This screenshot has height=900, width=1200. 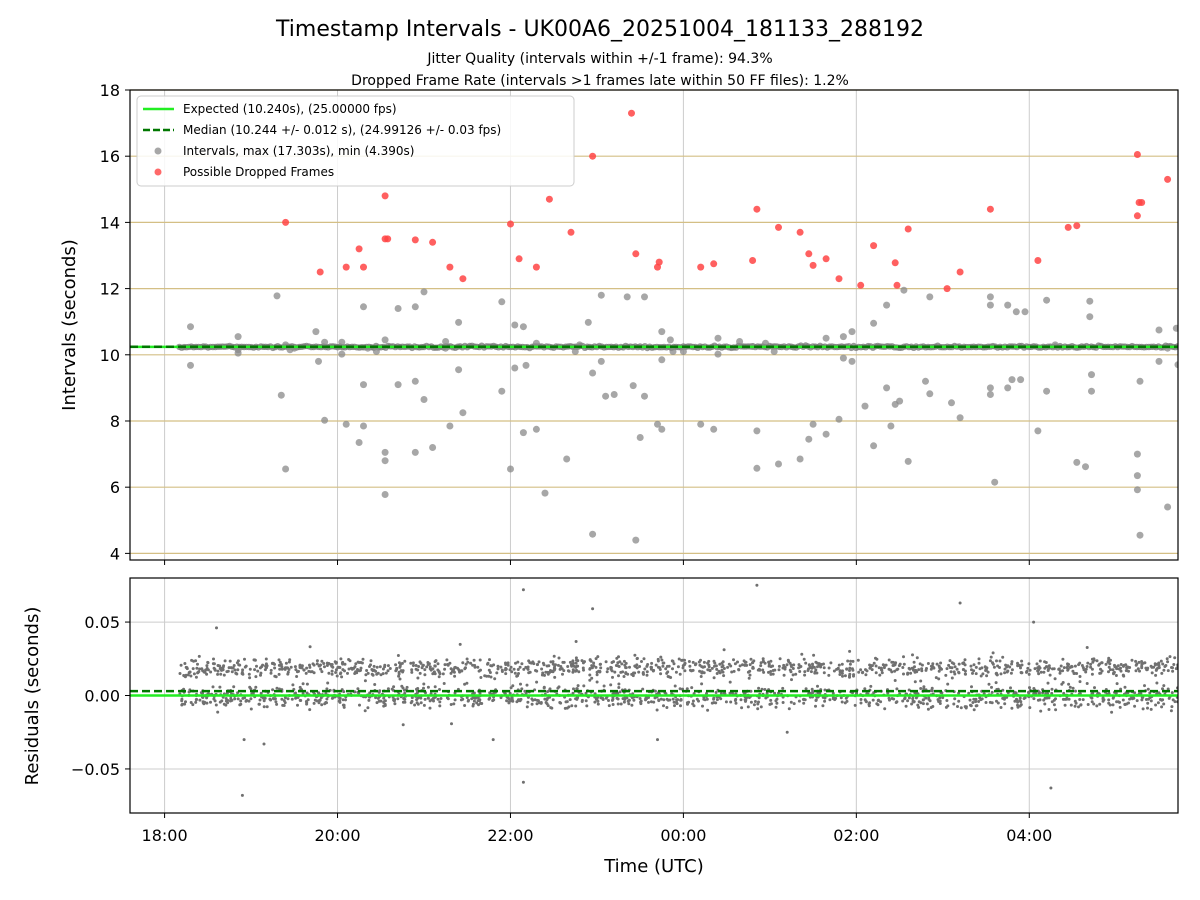 What do you see at coordinates (110, 289) in the screenshot?
I see `intervals-y-tick-label: 12` at bounding box center [110, 289].